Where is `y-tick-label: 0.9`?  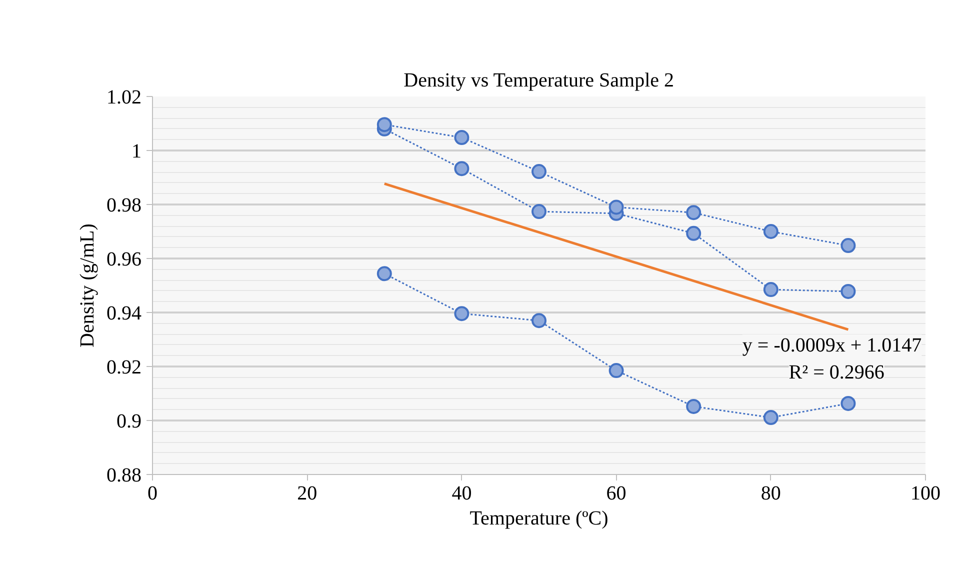
y-tick-label: 0.9 is located at coordinates (129, 421).